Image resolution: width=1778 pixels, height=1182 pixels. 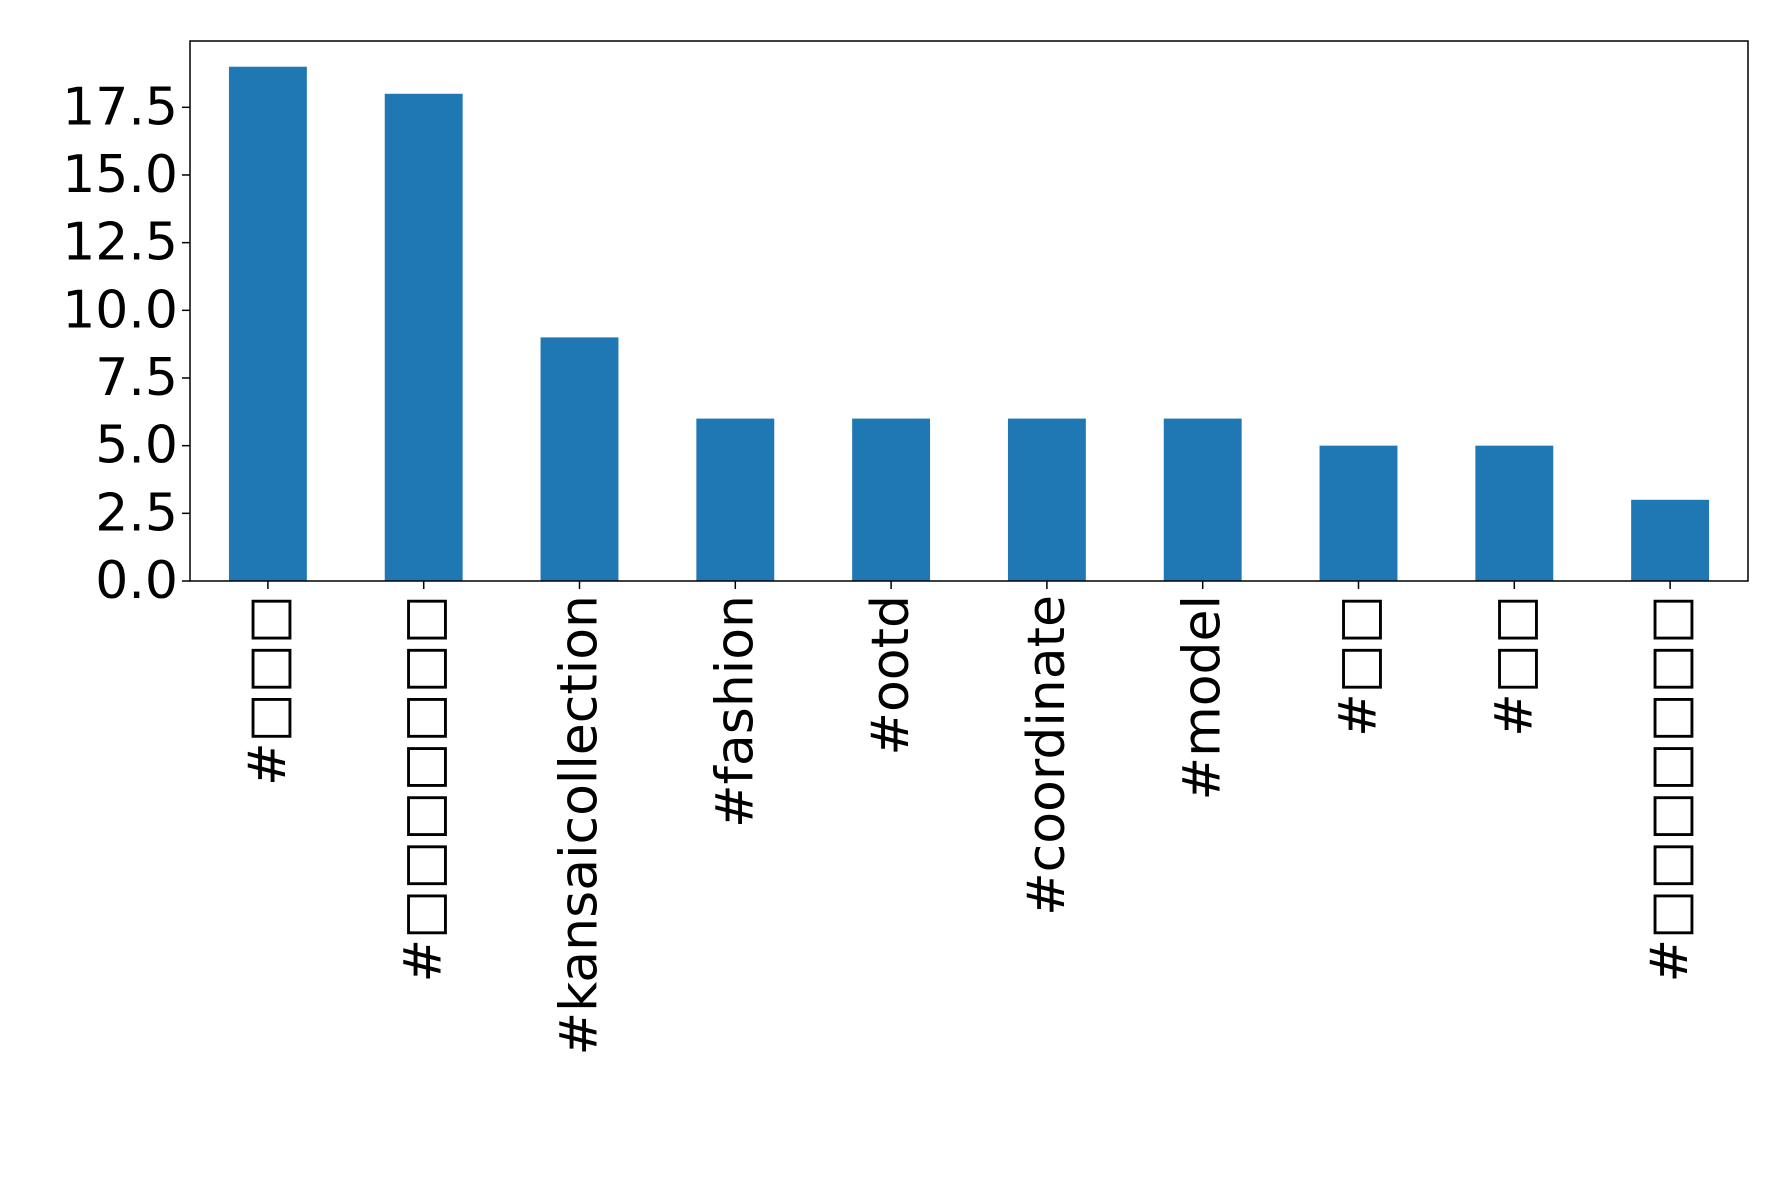 I want to click on y-tick-label: 12.5, so click(x=120, y=243).